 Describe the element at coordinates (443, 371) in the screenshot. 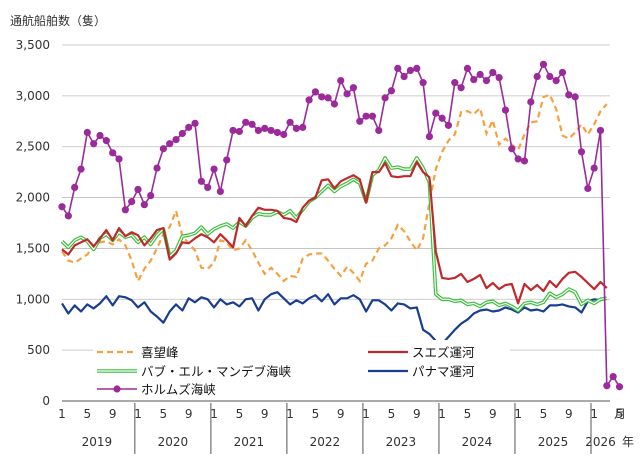

I see `legend-label: パナマ運河` at that location.